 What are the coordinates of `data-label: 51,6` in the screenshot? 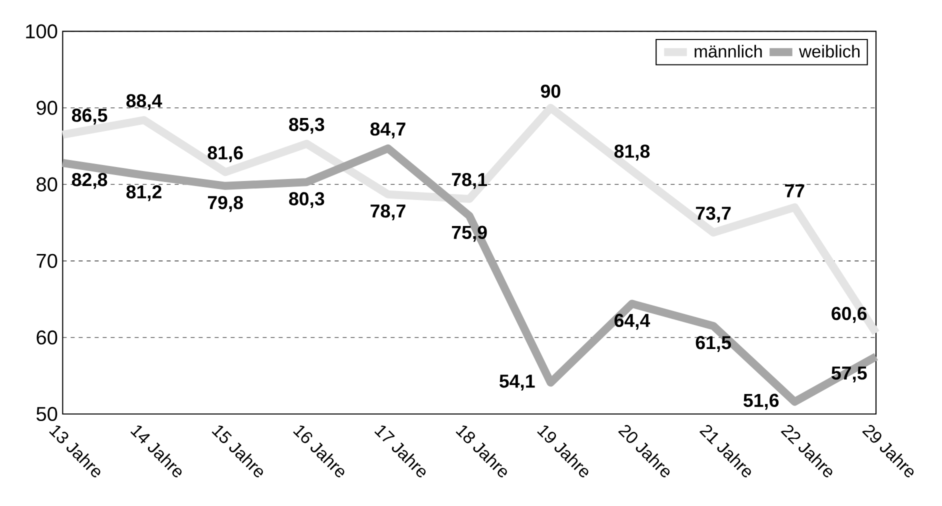 It's located at (761, 402).